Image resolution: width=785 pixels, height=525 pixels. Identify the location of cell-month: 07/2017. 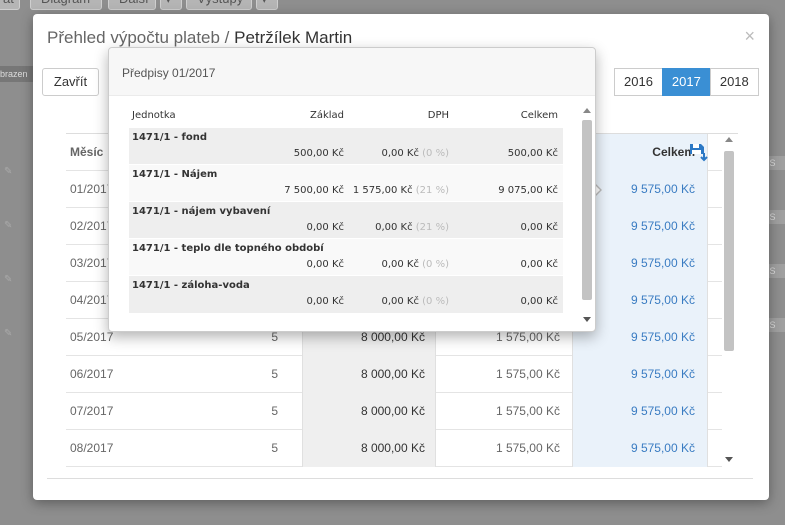
(92, 411).